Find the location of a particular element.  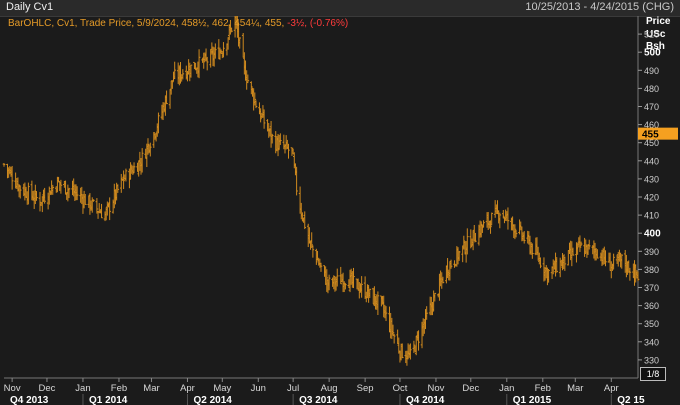

y-tick-label: 340 is located at coordinates (651, 342).